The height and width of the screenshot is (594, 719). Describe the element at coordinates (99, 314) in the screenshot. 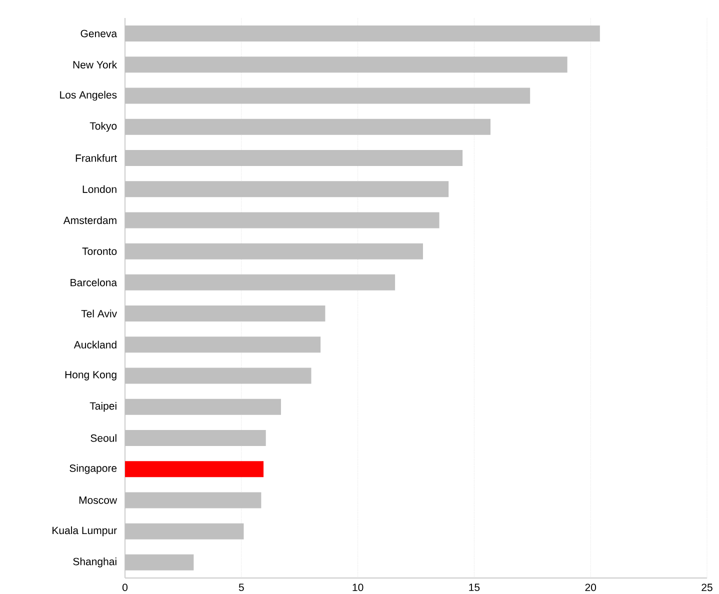

I see `y-tick-label: Tel Aviv` at that location.